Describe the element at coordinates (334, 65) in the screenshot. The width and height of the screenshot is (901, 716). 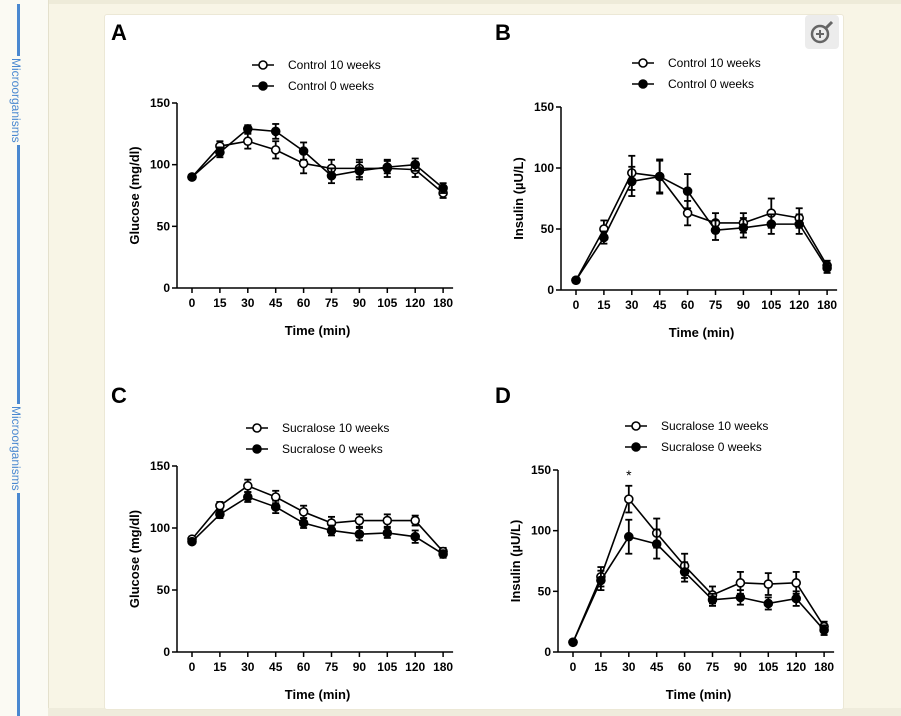
I see `legend-label: Control 10 weeks` at that location.